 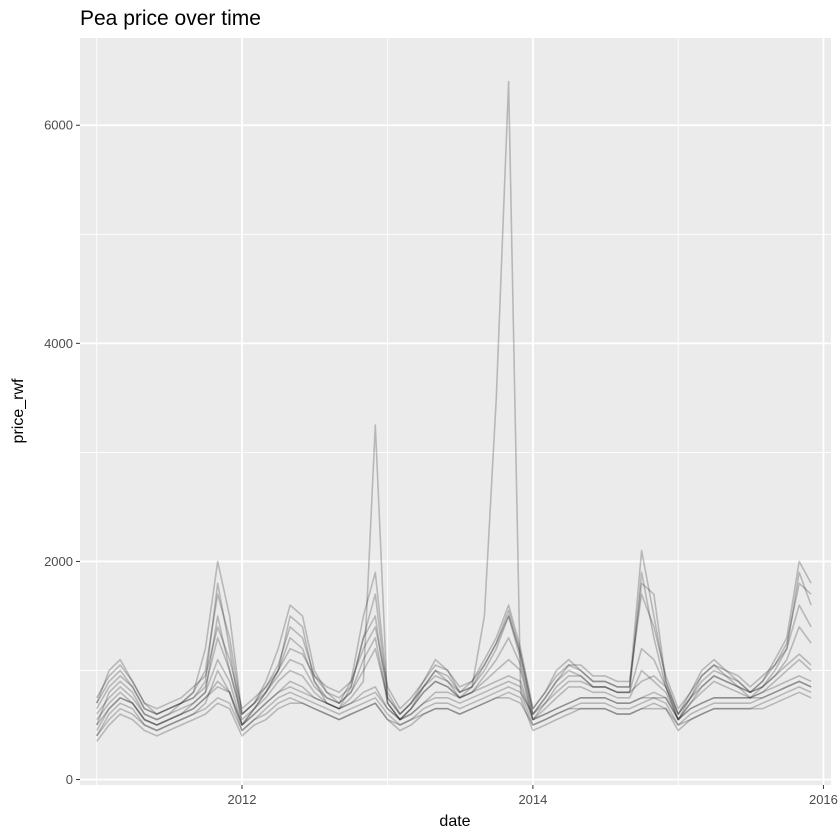 I want to click on y-tick-label: 2000, so click(x=58, y=561).